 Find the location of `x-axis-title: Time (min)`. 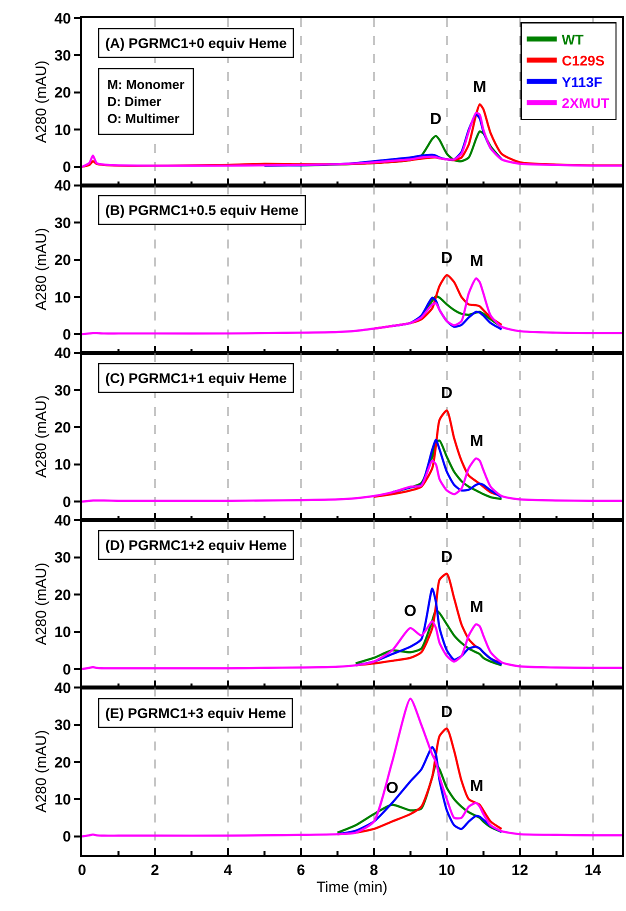

x-axis-title: Time (min) is located at coordinates (352, 887).